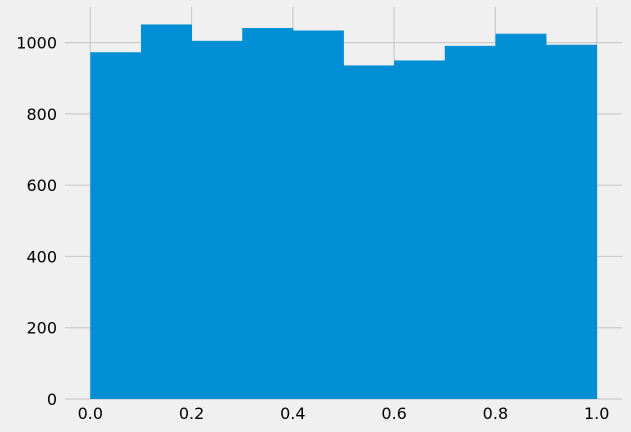 This screenshot has height=432, width=631. I want to click on x-tick-label-4: 0.8, so click(495, 413).